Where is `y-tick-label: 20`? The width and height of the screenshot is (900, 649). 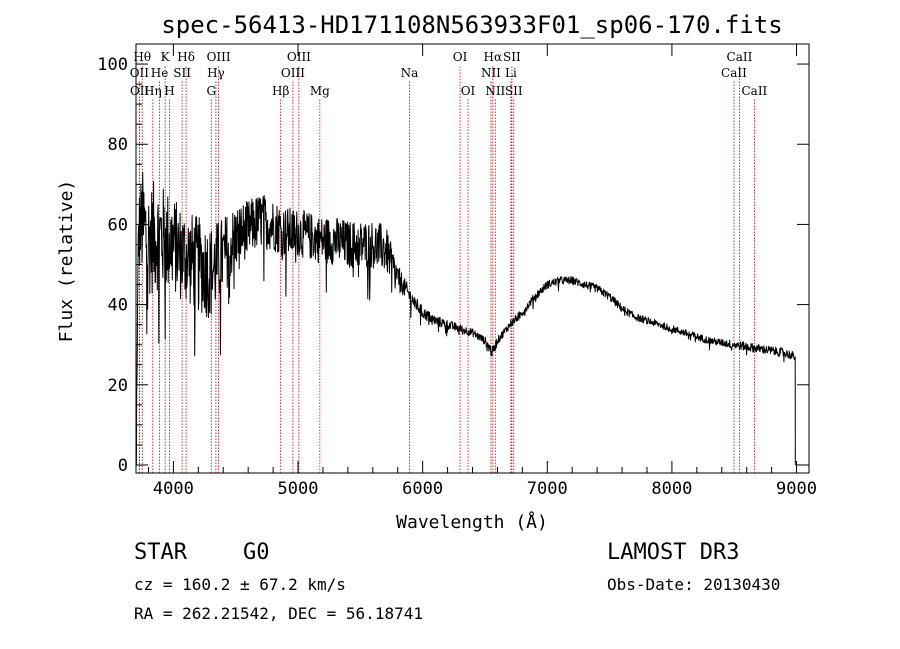 y-tick-label: 20 is located at coordinates (118, 386).